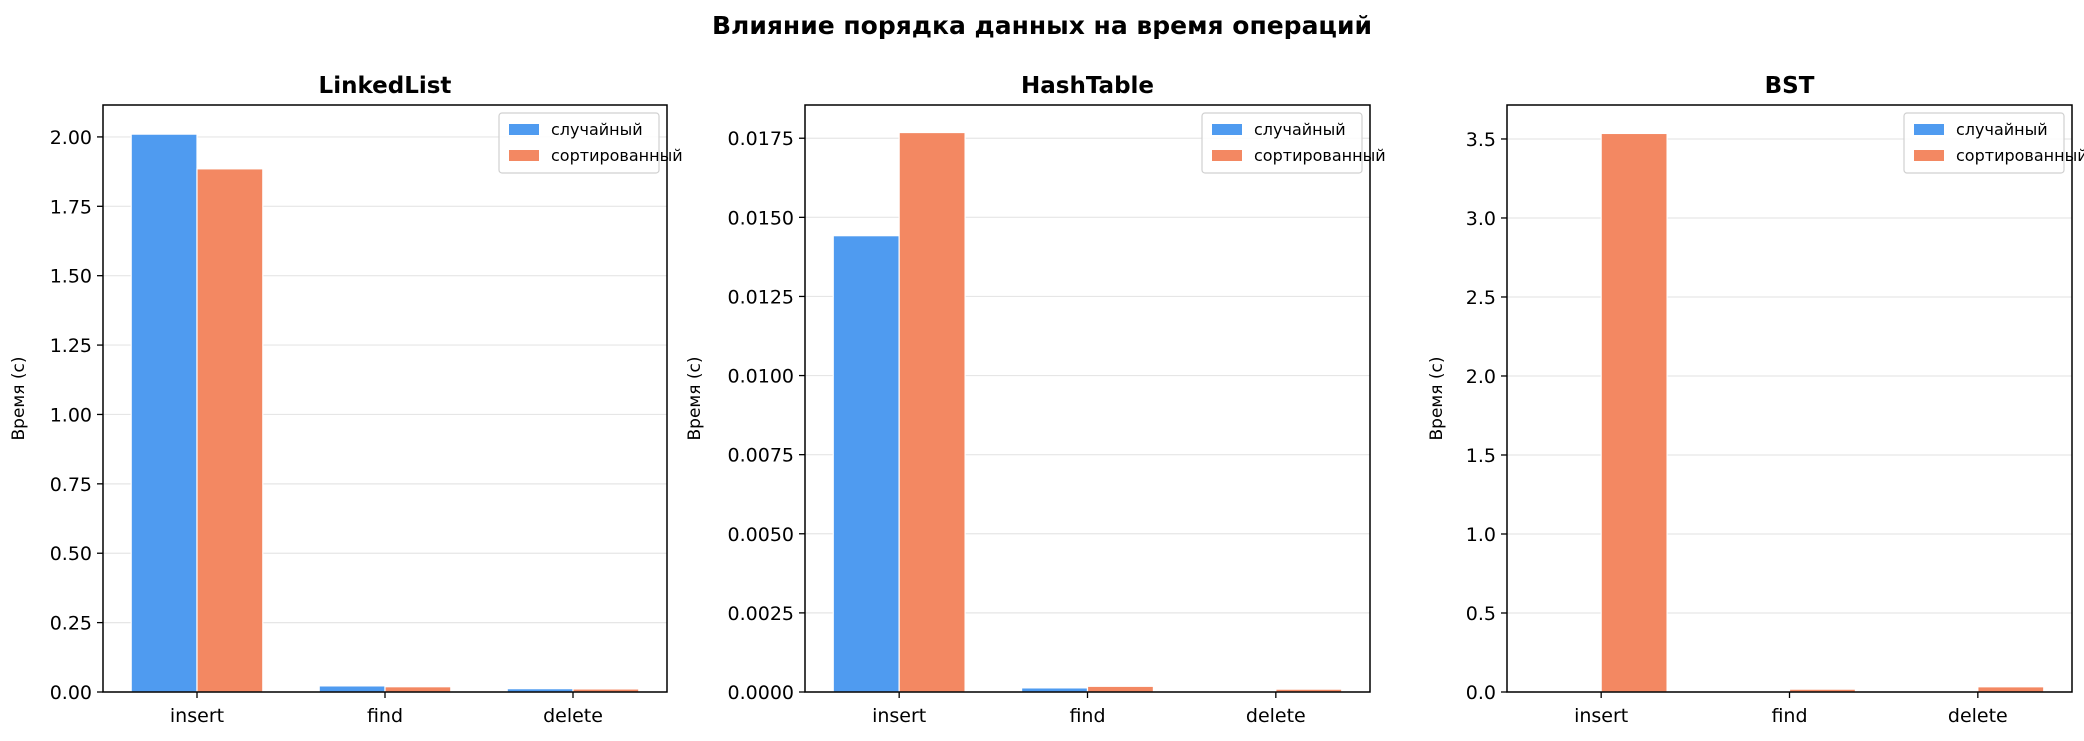  I want to click on y-tick-label: 1.75, so click(71, 207).